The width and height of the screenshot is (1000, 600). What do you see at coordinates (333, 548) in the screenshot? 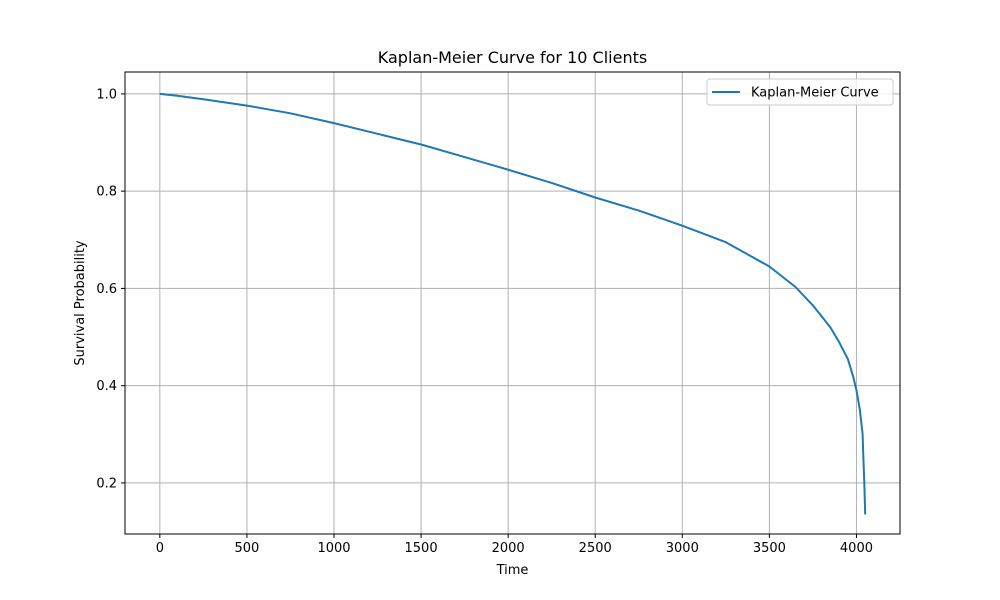
I see `x-tick-label: 1000` at bounding box center [333, 548].